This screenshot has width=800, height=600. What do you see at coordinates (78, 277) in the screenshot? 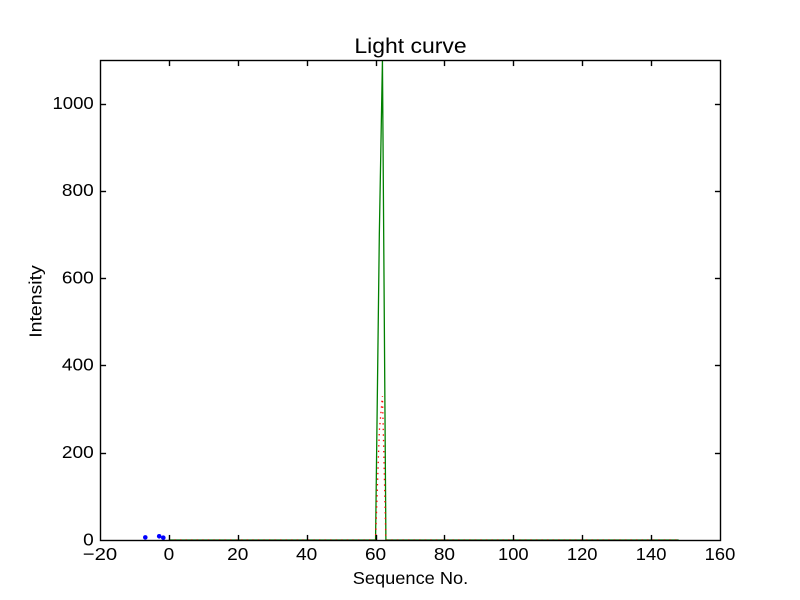
I see `svg-text: 600` at bounding box center [78, 277].